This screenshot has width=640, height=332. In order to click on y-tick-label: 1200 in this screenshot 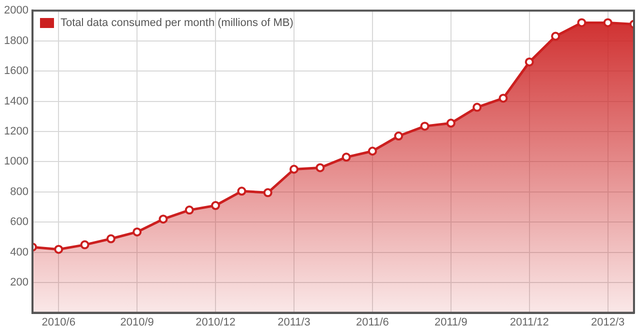, I will do `click(16, 132)`.